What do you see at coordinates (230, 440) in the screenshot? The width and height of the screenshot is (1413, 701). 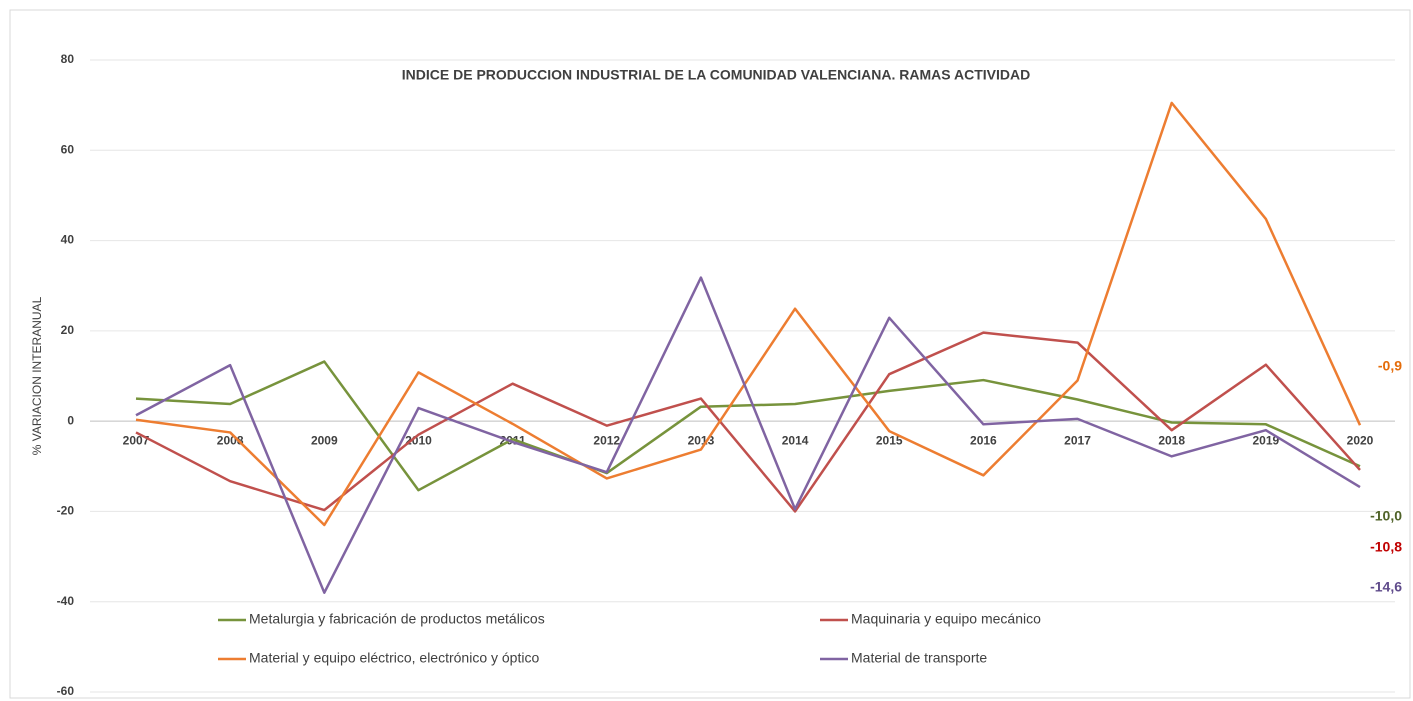 I see `x-tick-label: 2008` at bounding box center [230, 440].